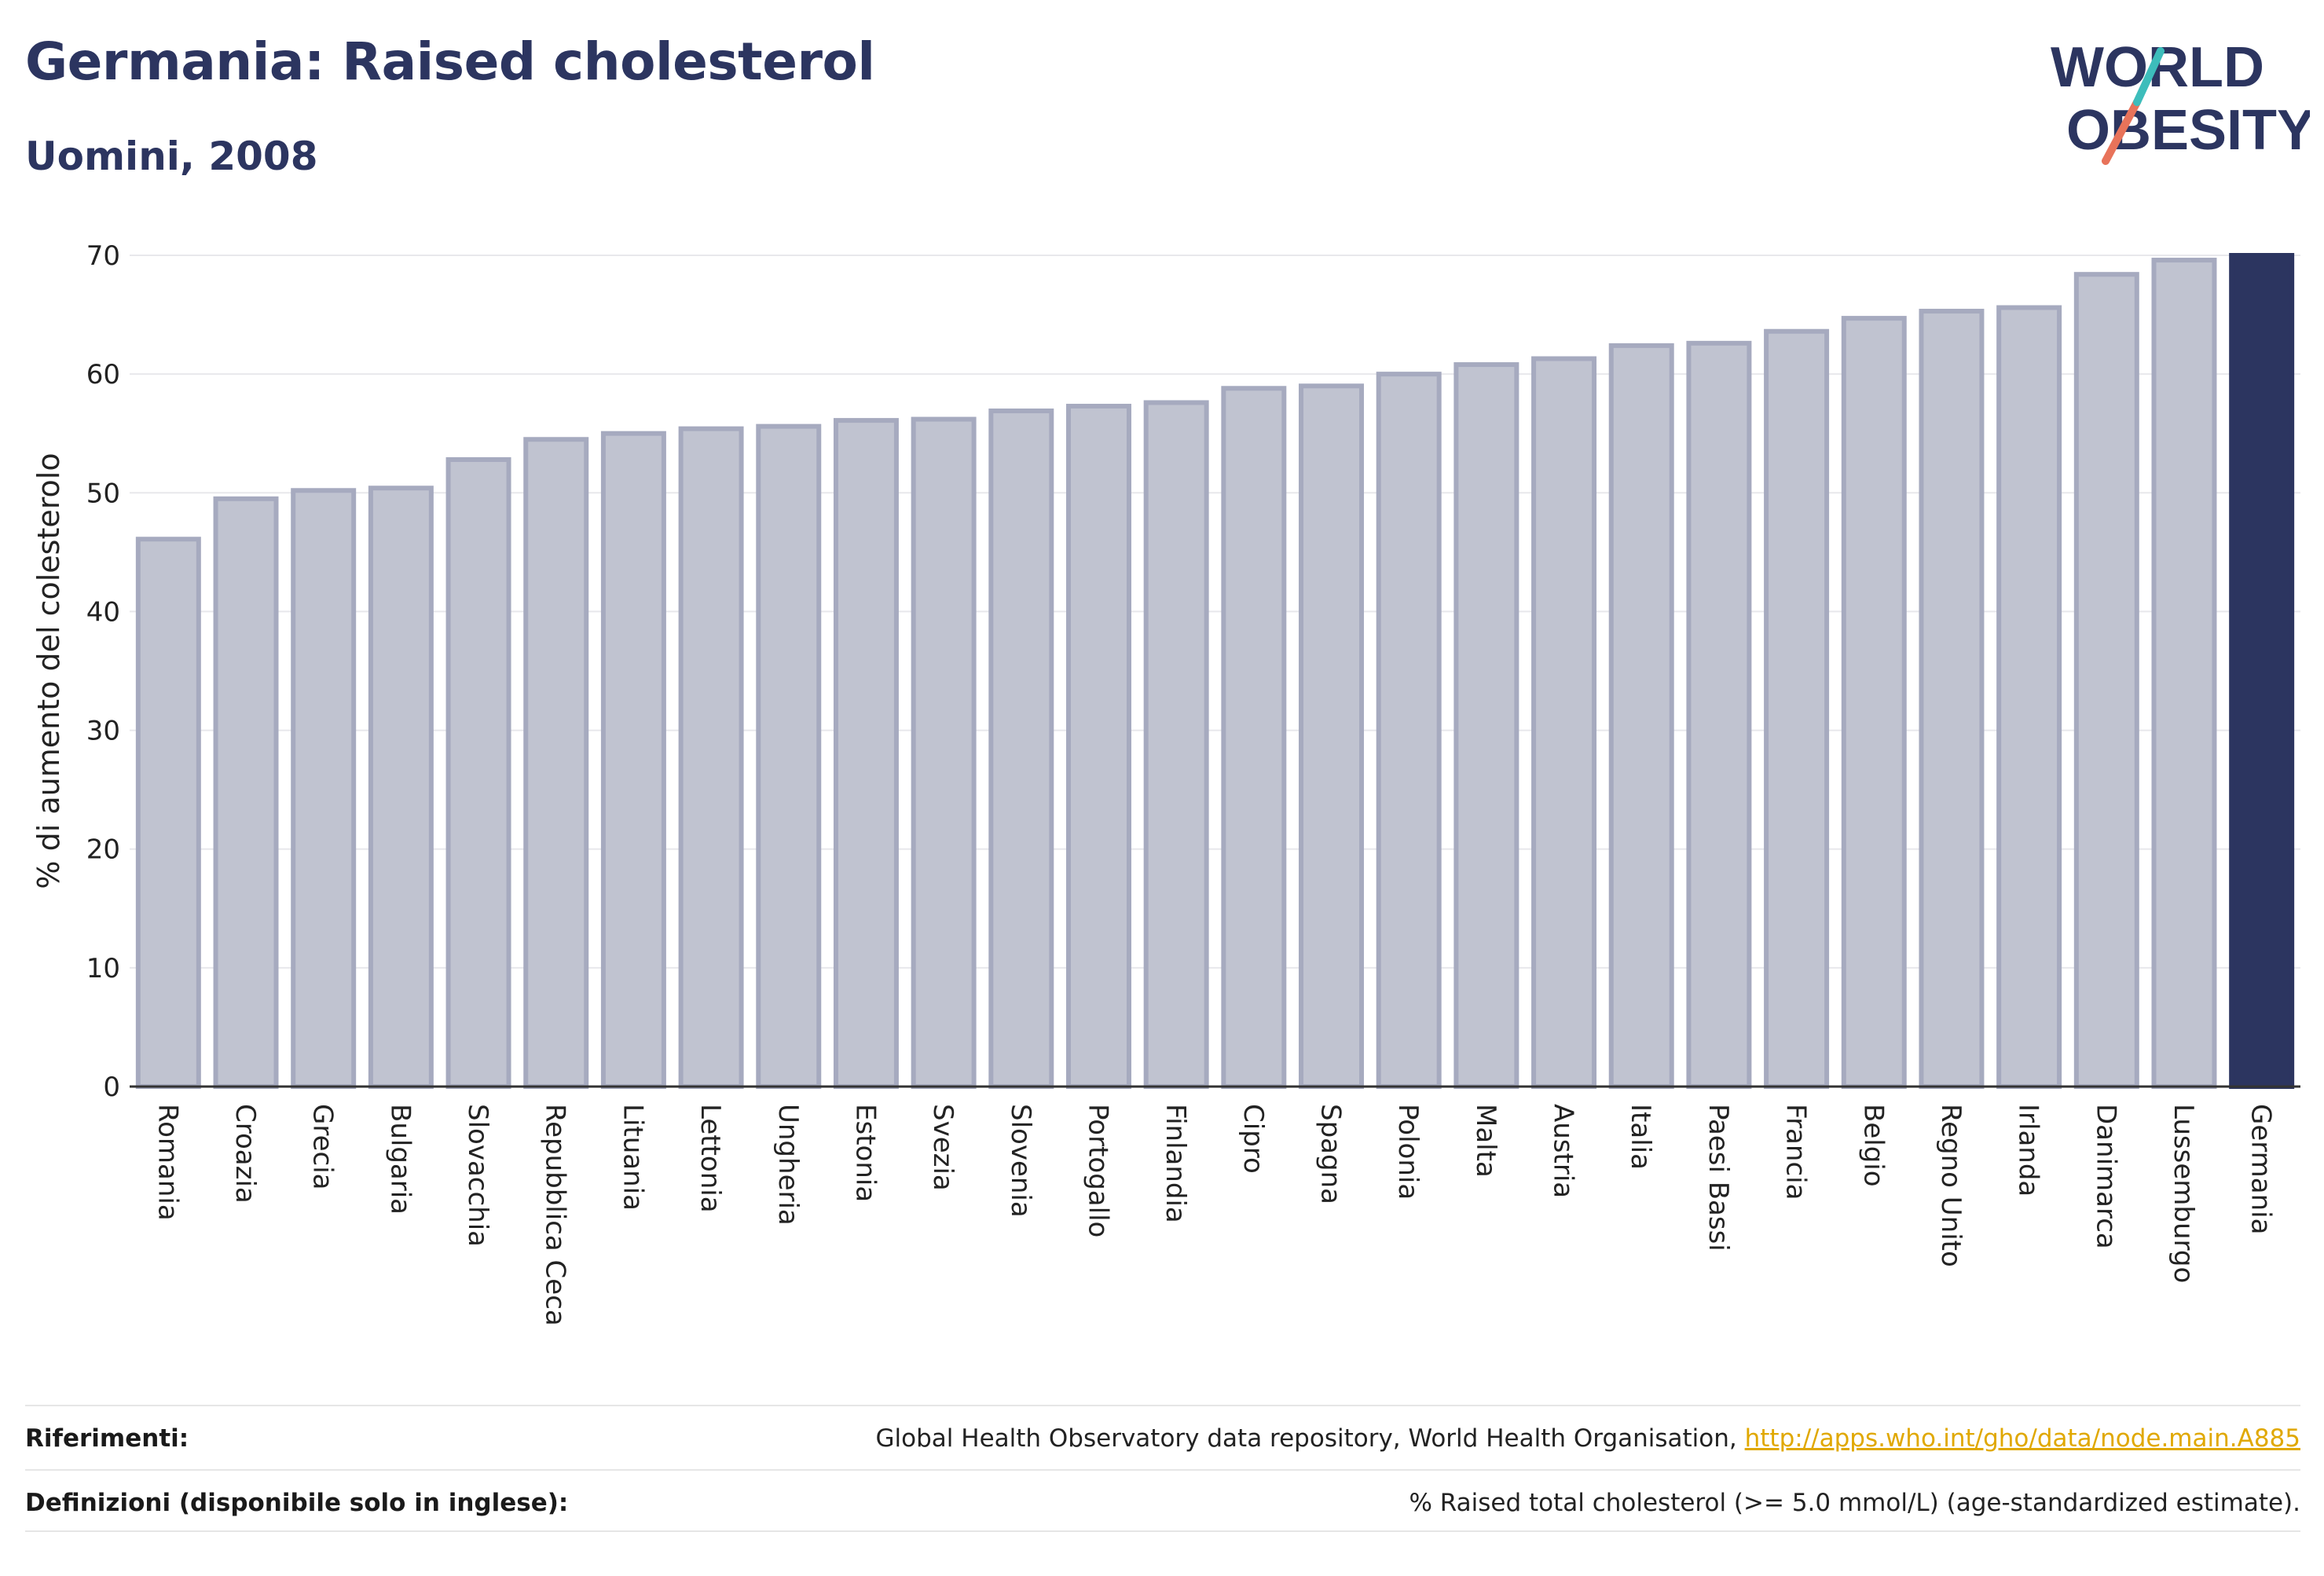 Image resolution: width=2324 pixels, height=1576 pixels. Describe the element at coordinates (2106, 680) in the screenshot. I see `bar-danimarca` at that location.